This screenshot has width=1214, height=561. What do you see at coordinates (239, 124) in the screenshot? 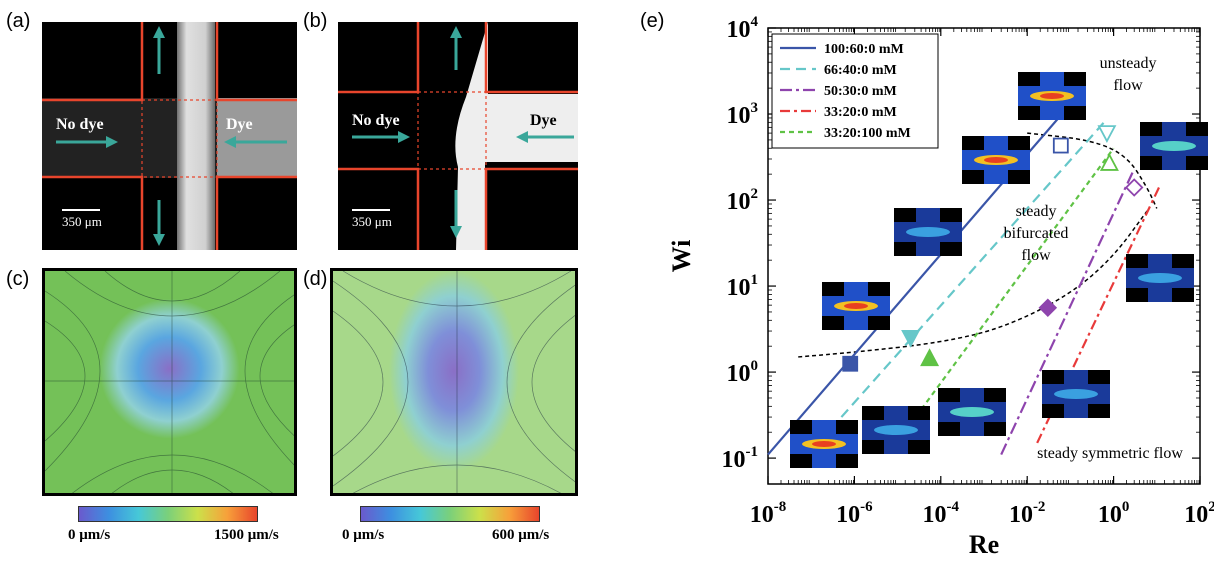
I see `dye-label-a: Dye` at bounding box center [239, 124].